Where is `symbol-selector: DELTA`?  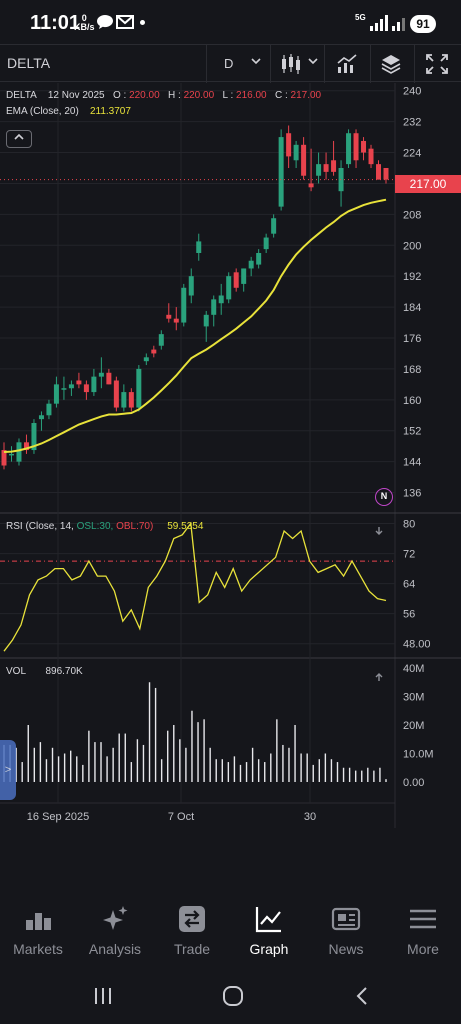
symbol-selector: DELTA is located at coordinates (29, 63).